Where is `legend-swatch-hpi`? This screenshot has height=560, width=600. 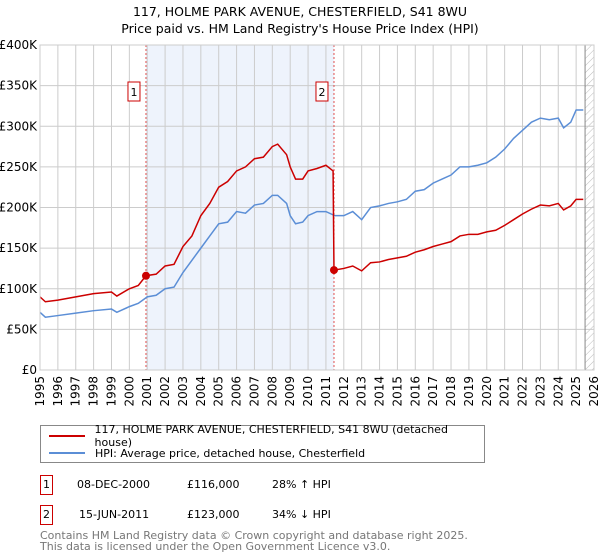
legend-swatch-hpi is located at coordinates (67, 453).